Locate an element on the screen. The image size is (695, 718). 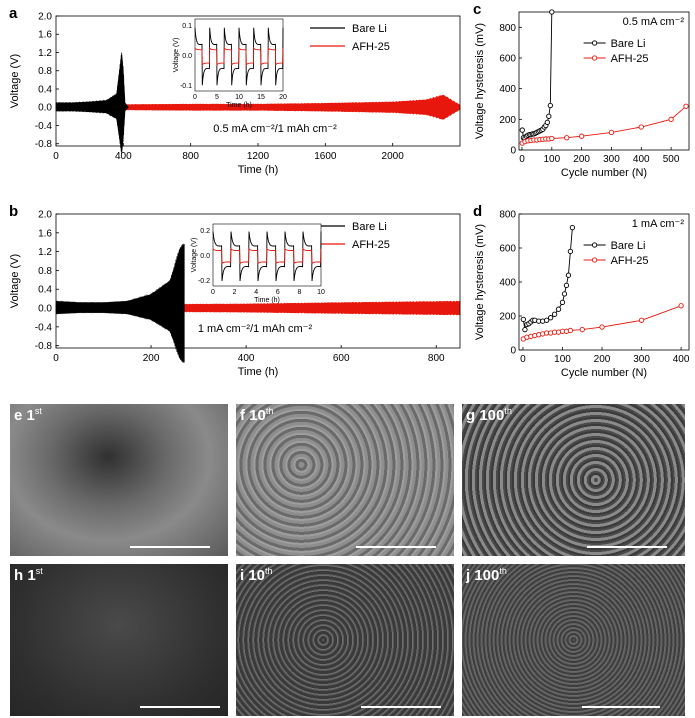
inset-y-tick-label: 0.1 is located at coordinates (187, 26).